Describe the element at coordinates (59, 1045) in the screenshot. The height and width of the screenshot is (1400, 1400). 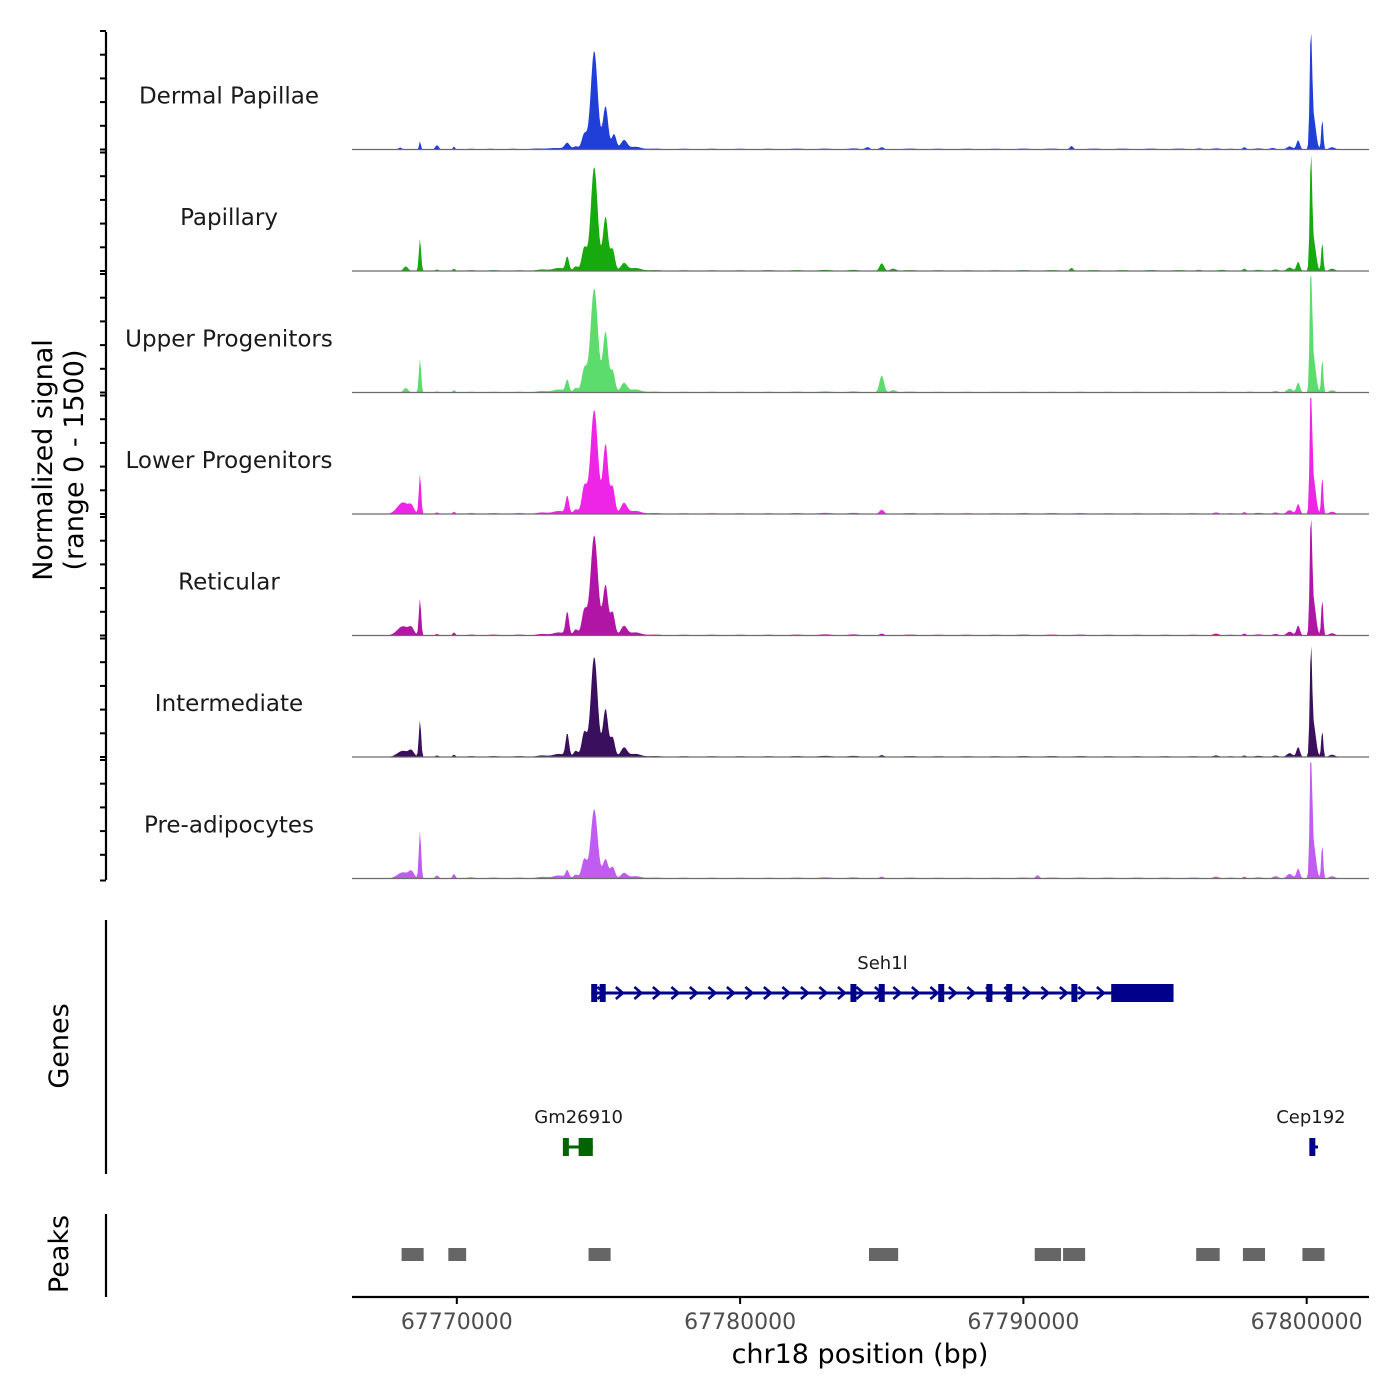
I see `genes-axis-label: Genes` at that location.